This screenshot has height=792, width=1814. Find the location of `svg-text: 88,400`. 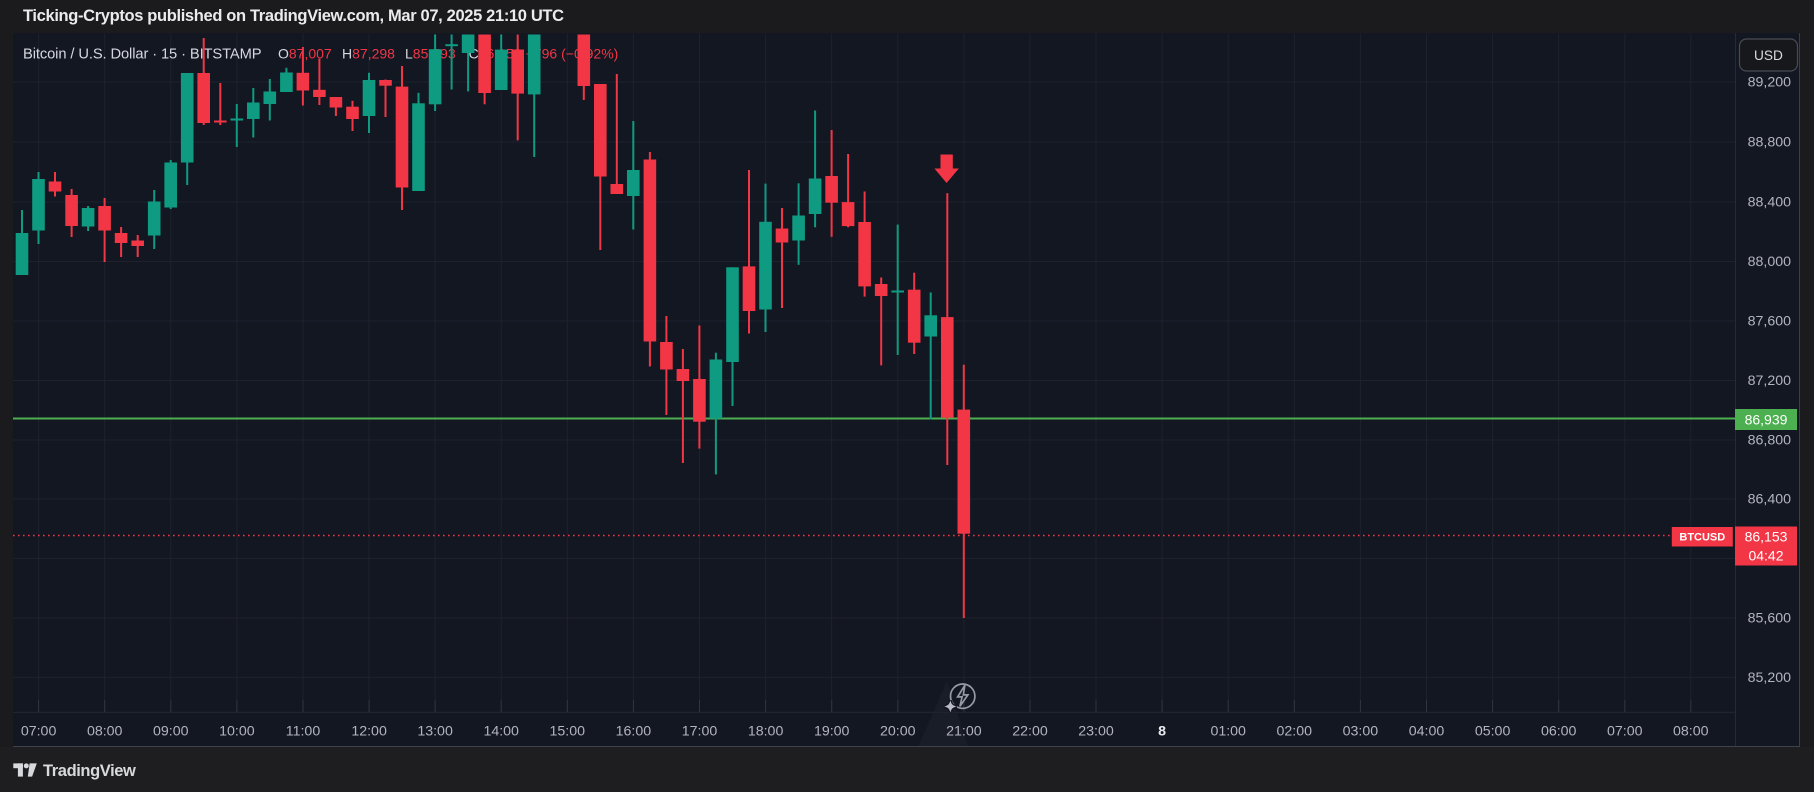

svg-text: 88,400 is located at coordinates (1770, 203).